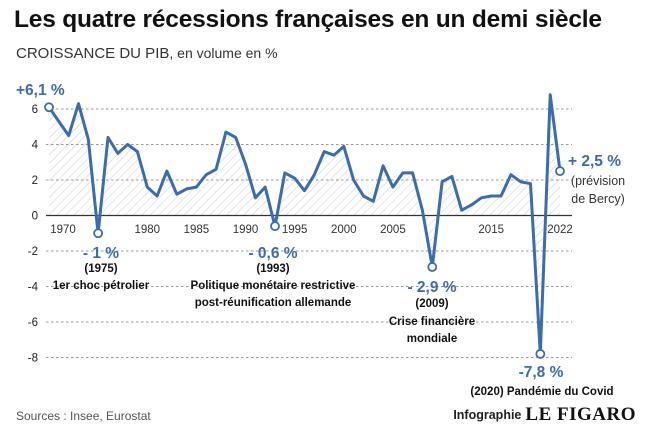  What do you see at coordinates (33, 252) in the screenshot?
I see `y-tick-label: -2` at bounding box center [33, 252].